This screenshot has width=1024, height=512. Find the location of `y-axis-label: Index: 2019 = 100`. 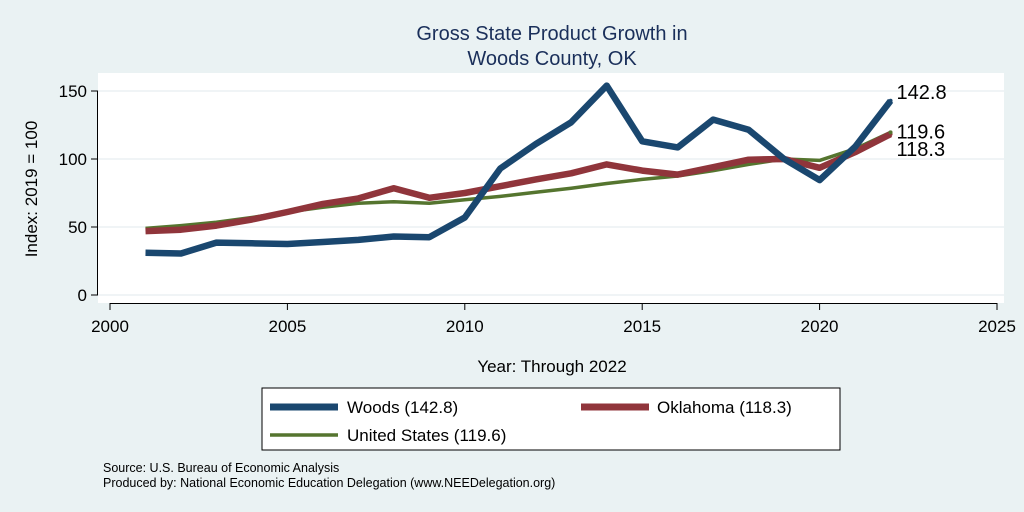

y-axis-label: Index: 2019 = 100 is located at coordinates (31, 189).